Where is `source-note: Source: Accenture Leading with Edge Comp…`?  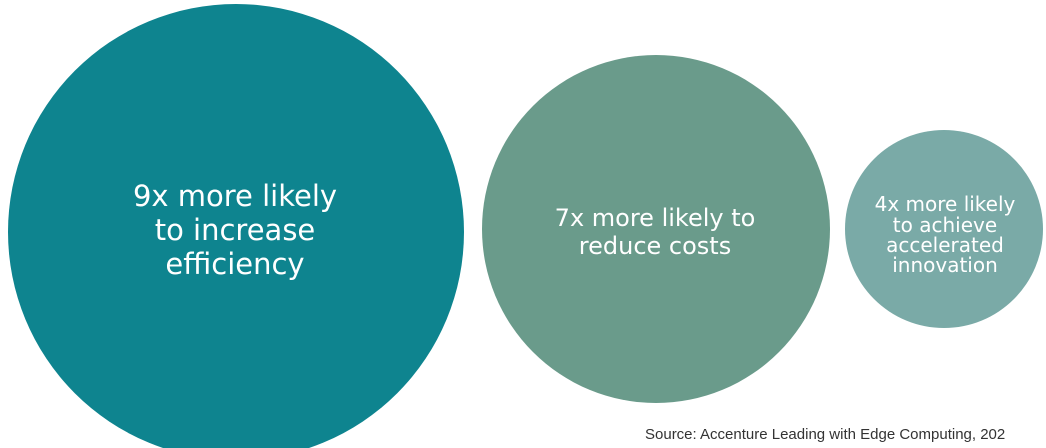 source-note: Source: Accenture Leading with Edge Comp… is located at coordinates (825, 434).